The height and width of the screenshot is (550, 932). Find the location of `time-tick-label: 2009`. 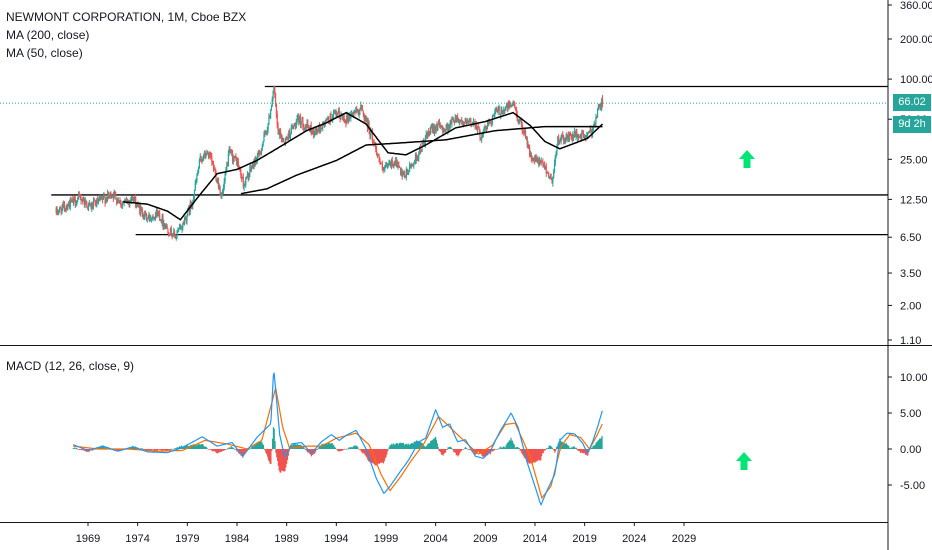

time-tick-label: 2009 is located at coordinates (485, 539).